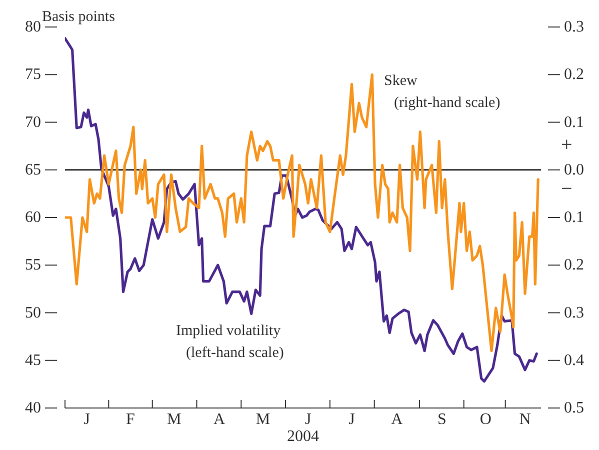  What do you see at coordinates (442, 419) in the screenshot?
I see `x-tick-label: S` at bounding box center [442, 419].